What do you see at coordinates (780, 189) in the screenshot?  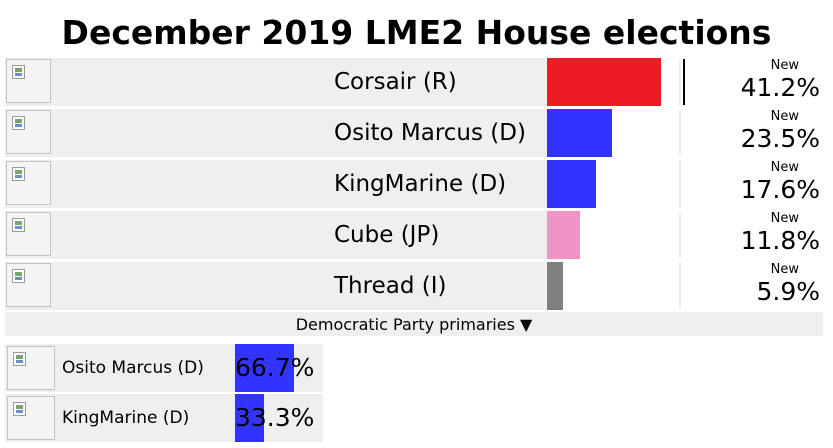 I see `vote-percent: 17.6%` at bounding box center [780, 189].